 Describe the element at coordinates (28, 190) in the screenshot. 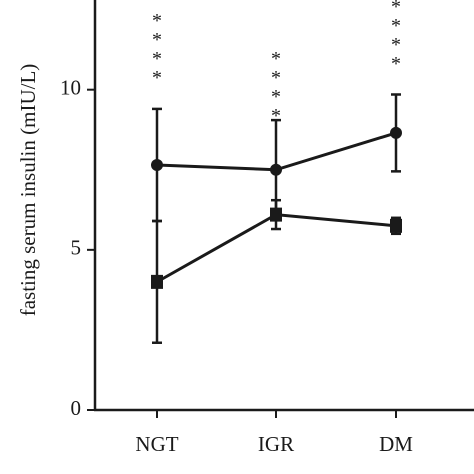

I see `y-axis-label: fasting serum insulin (mIU/L)` at that location.